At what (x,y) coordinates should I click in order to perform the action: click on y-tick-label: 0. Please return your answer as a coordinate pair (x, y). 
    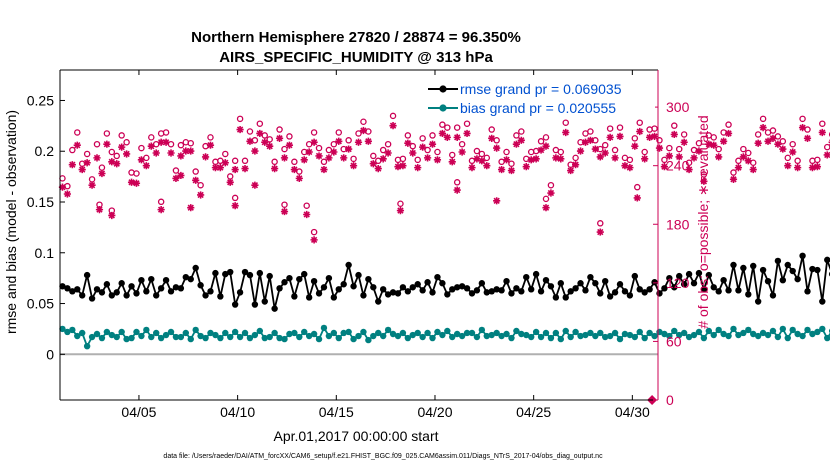
    Looking at the image, I should click on (50, 354).